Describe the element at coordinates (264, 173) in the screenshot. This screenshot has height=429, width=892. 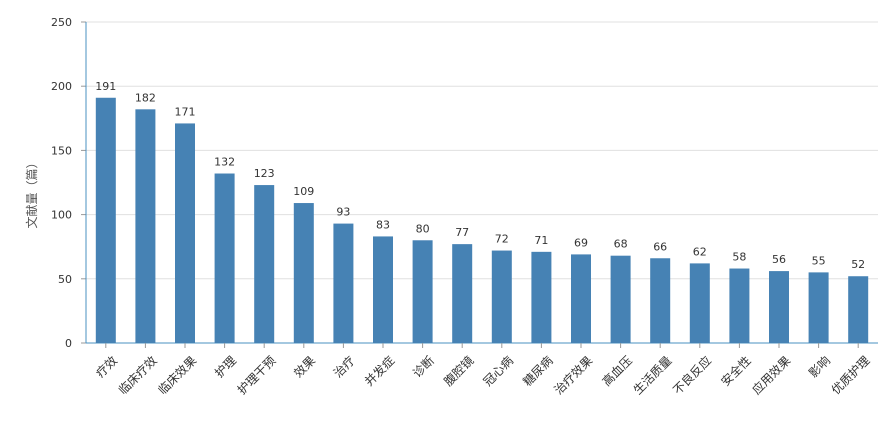
I see `bar-value-label: 123` at that location.